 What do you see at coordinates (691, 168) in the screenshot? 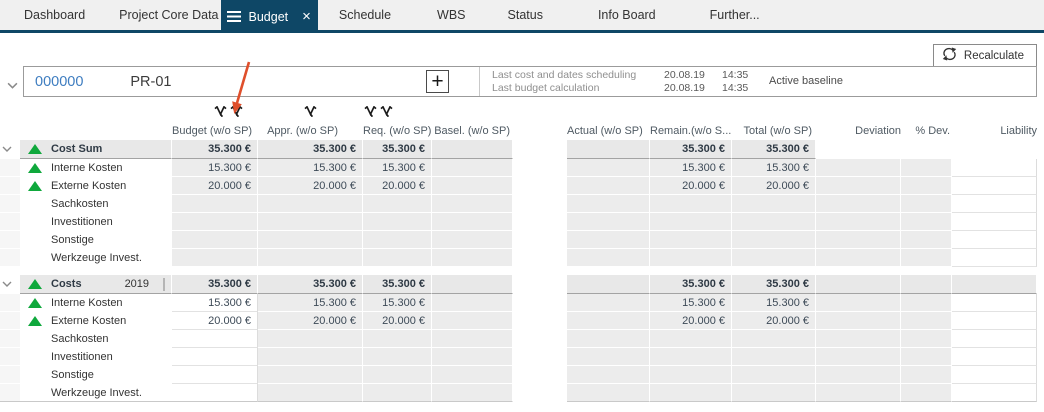
I see `cell-remain: 15.300 €` at bounding box center [691, 168].